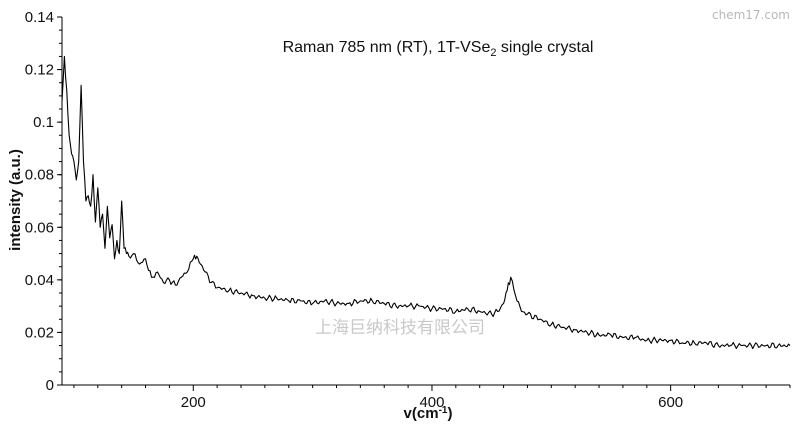 The height and width of the screenshot is (424, 800). What do you see at coordinates (670, 402) in the screenshot?
I see `x-tick-label: 600` at bounding box center [670, 402].